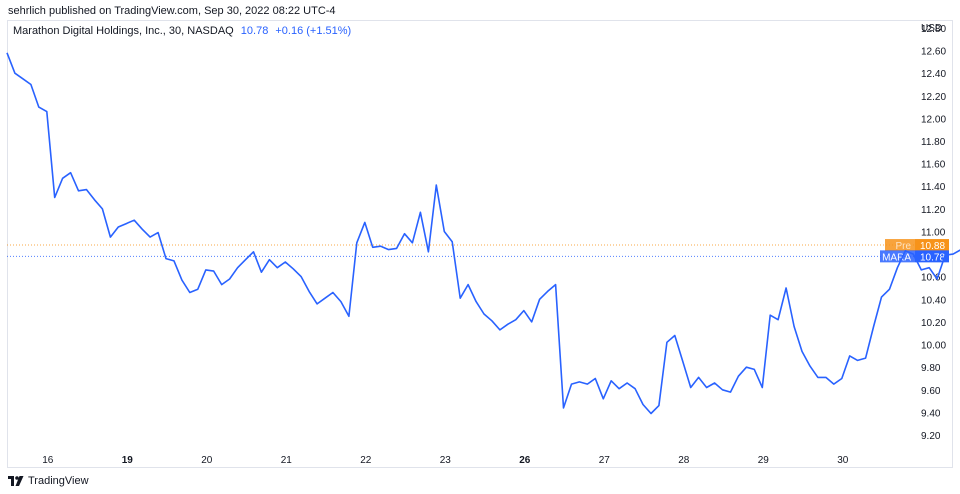 The width and height of the screenshot is (960, 494). Describe the element at coordinates (684, 460) in the screenshot. I see `x-tick-label: 28` at that location.